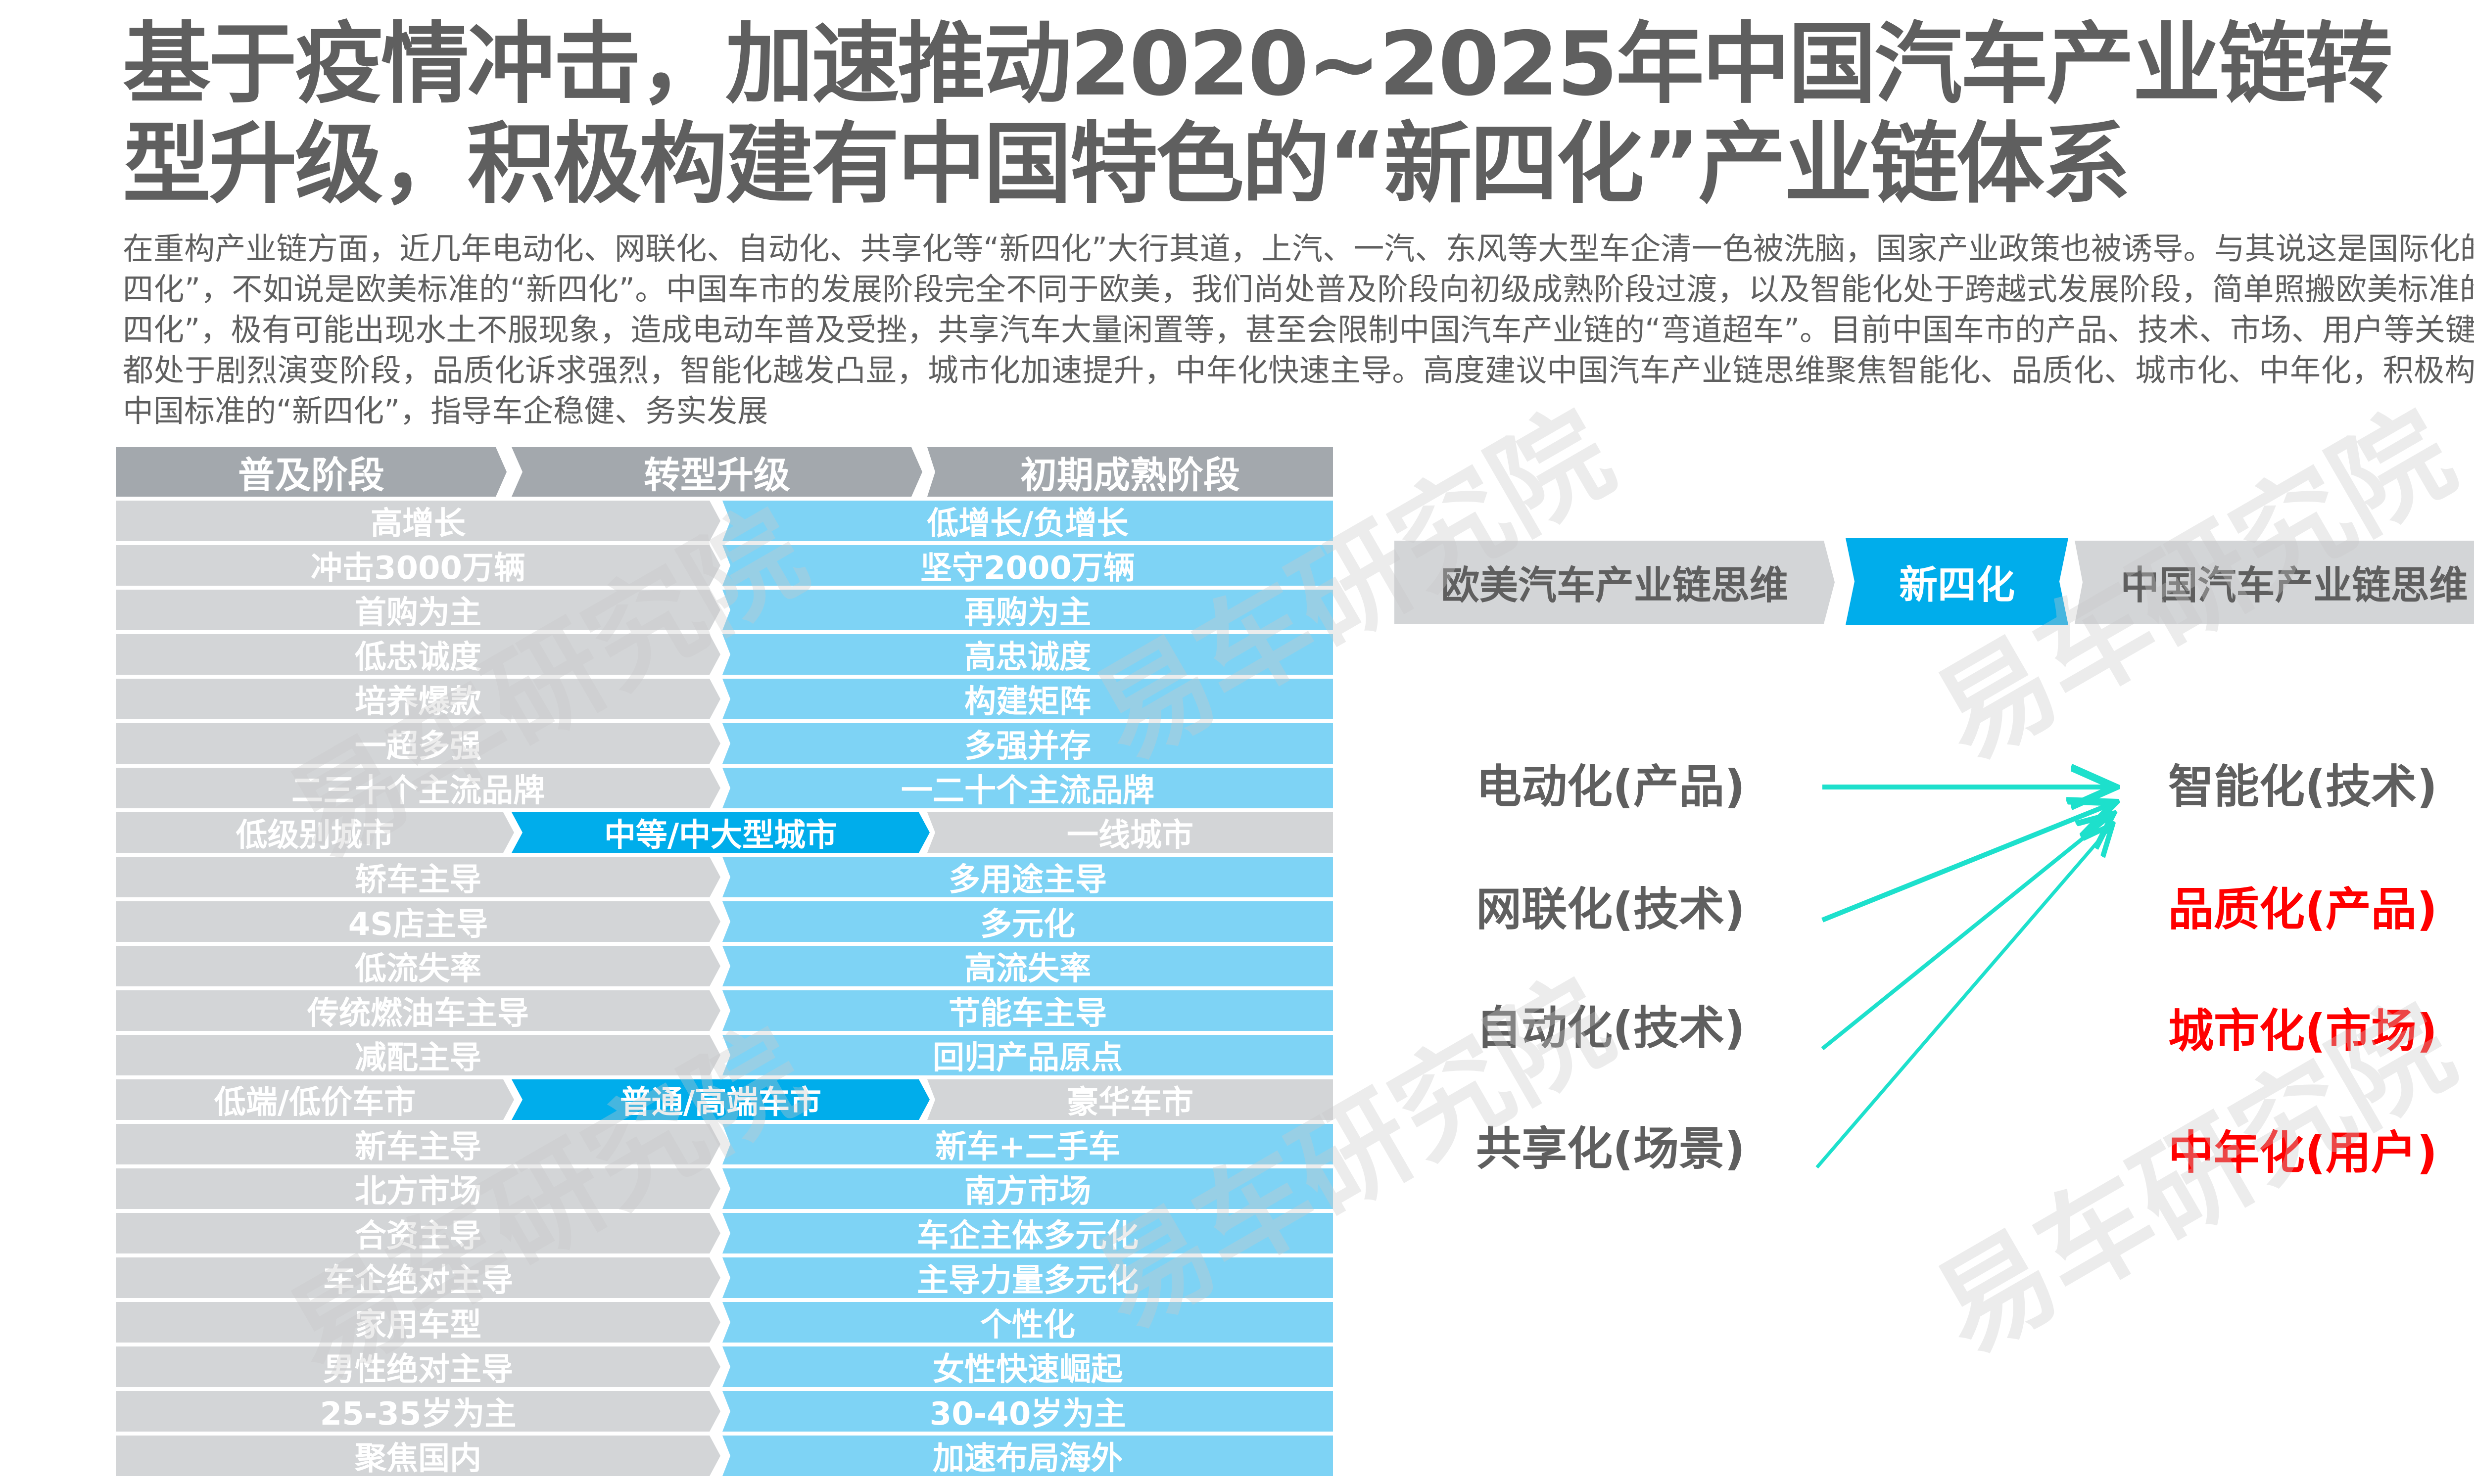 This screenshot has height=1484, width=2474. What do you see at coordinates (418, 1277) in the screenshot?
I see `table-cell-left: 车企绝对主导` at bounding box center [418, 1277].